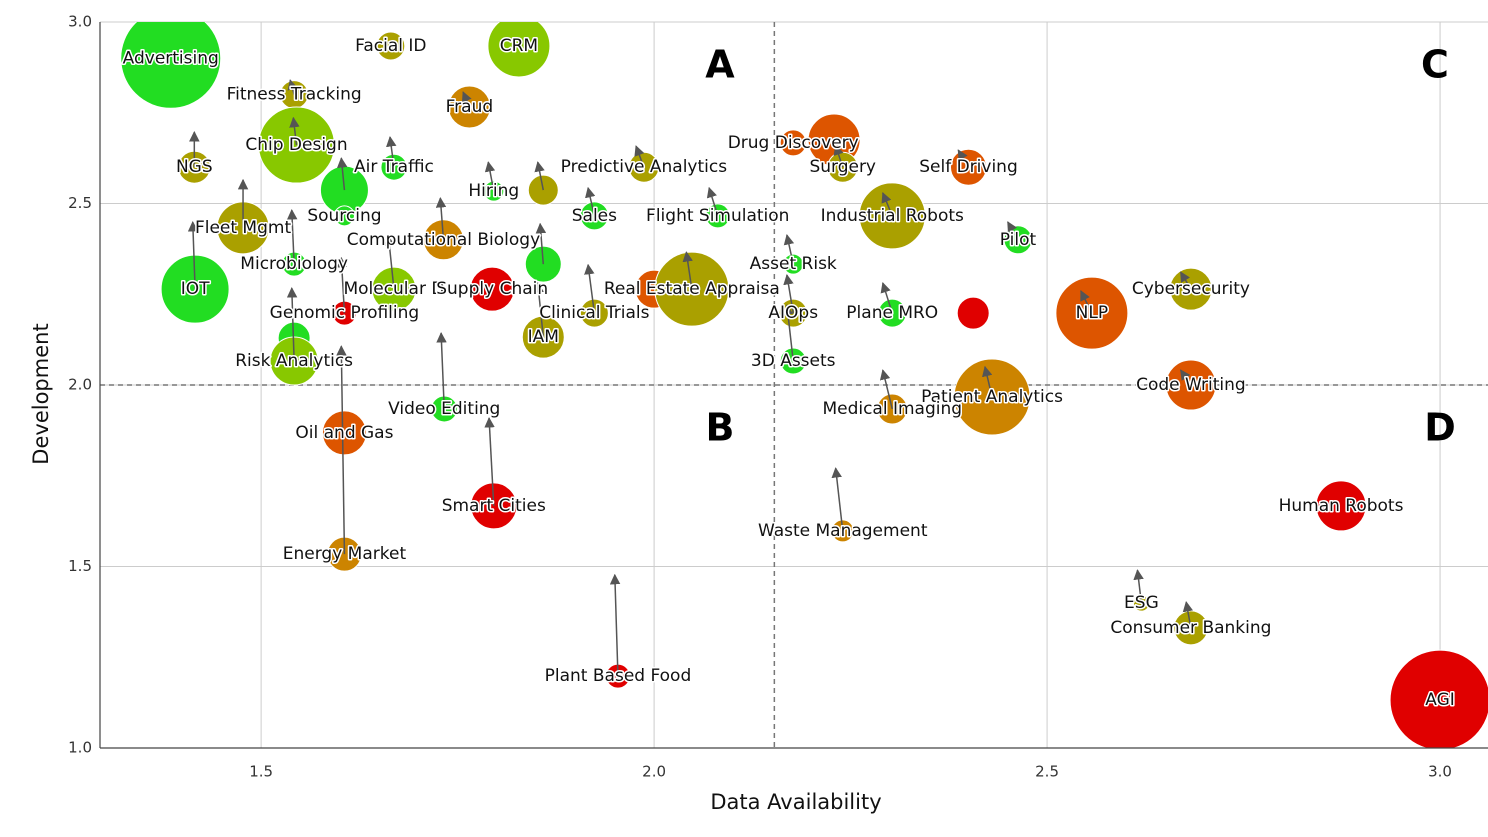 The height and width of the screenshot is (837, 1488). I want to click on point-label: NLP, so click(1092, 313).